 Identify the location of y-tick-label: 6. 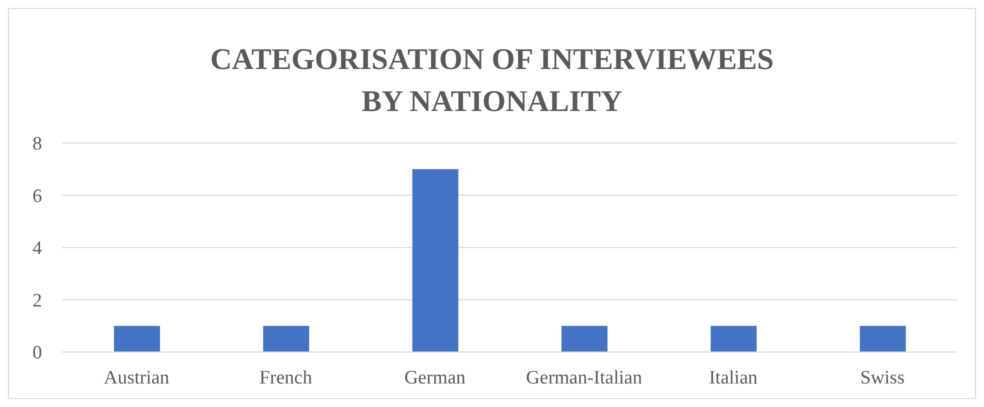
(37, 196).